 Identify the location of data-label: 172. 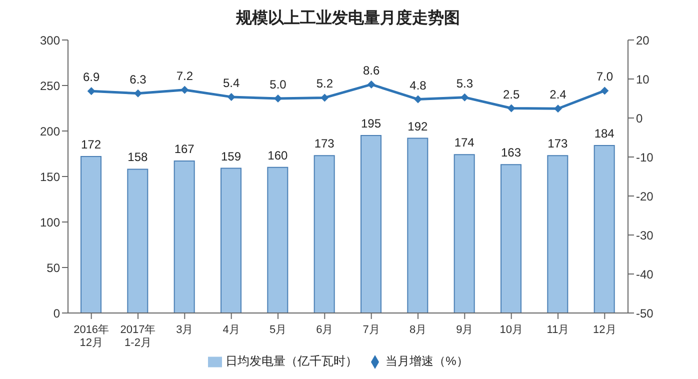
(91, 144).